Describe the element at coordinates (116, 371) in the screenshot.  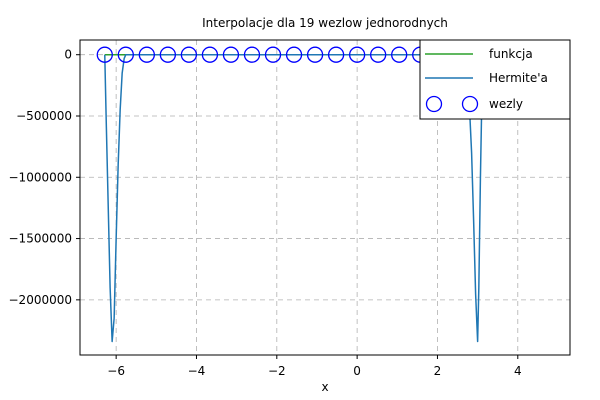
I see `x-tick-label: −6` at that location.